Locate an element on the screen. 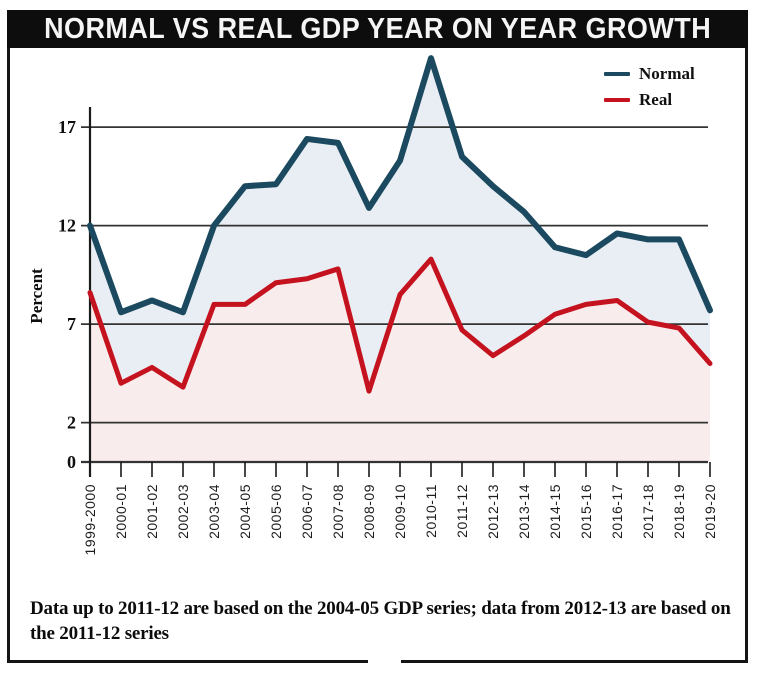 This screenshot has height=673, width=759. x-tick-label: 2013-14 is located at coordinates (524, 511).